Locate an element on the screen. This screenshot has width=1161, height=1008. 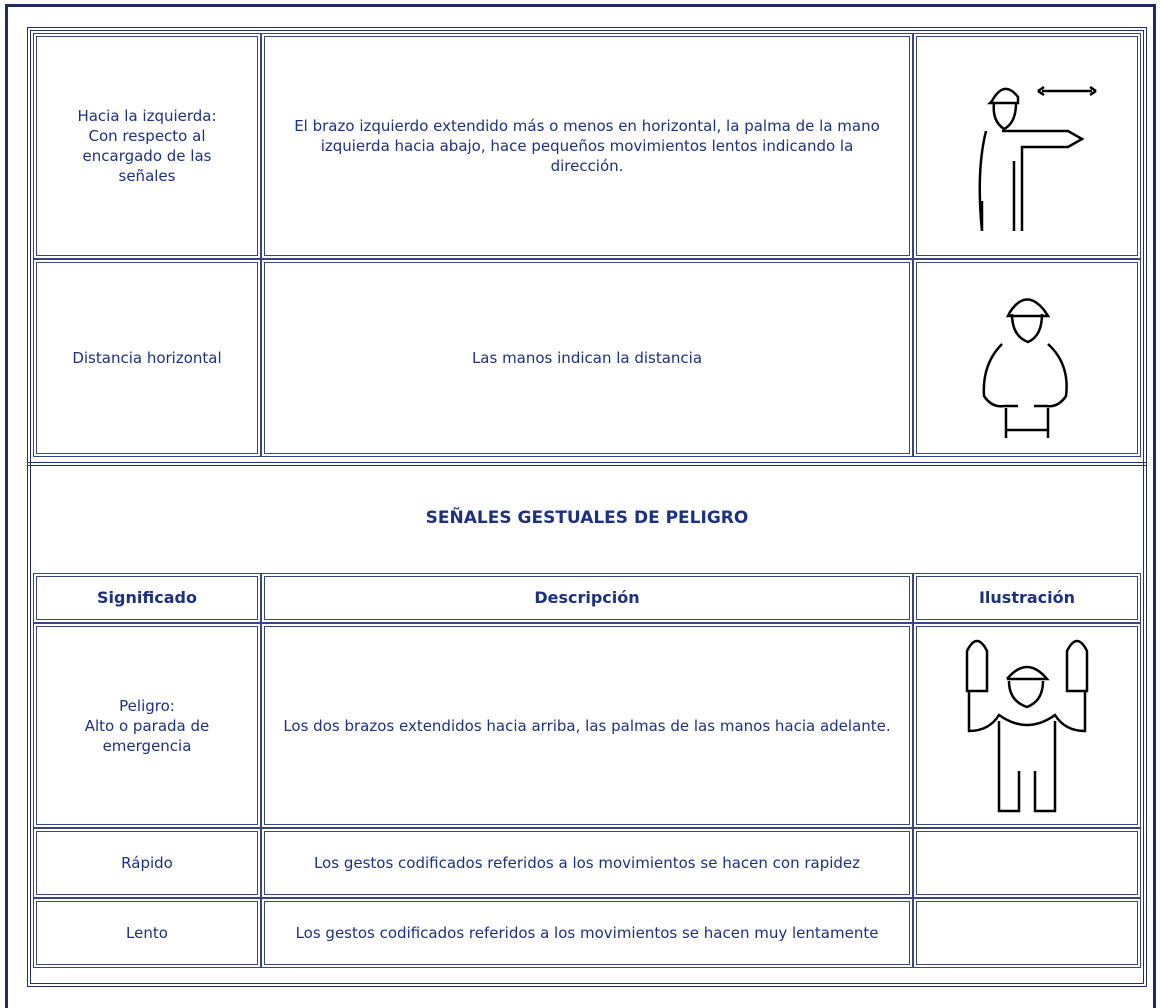
meaning: Lento is located at coordinates (147, 933).